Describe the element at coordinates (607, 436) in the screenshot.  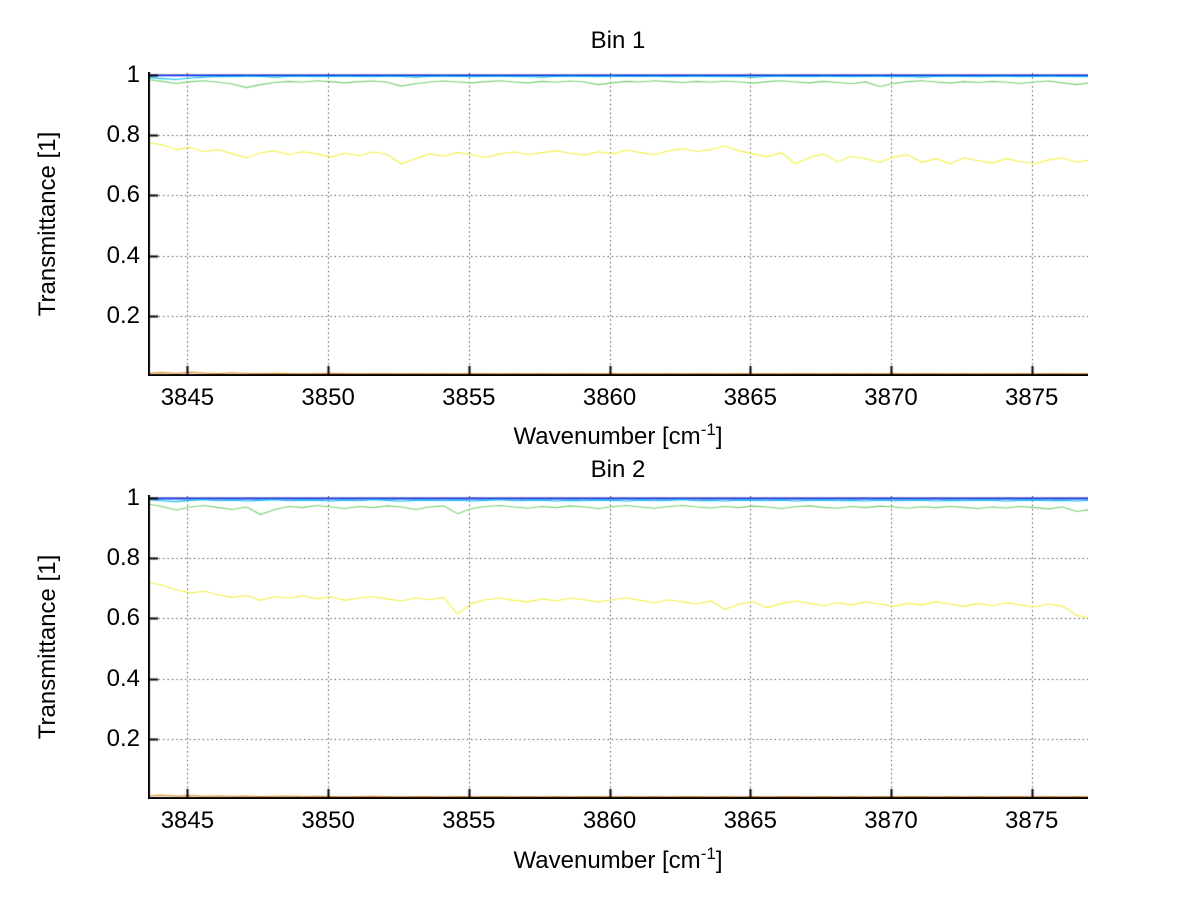
I see `bin1-x-axis-label-main: Wavenumber [cm` at that location.